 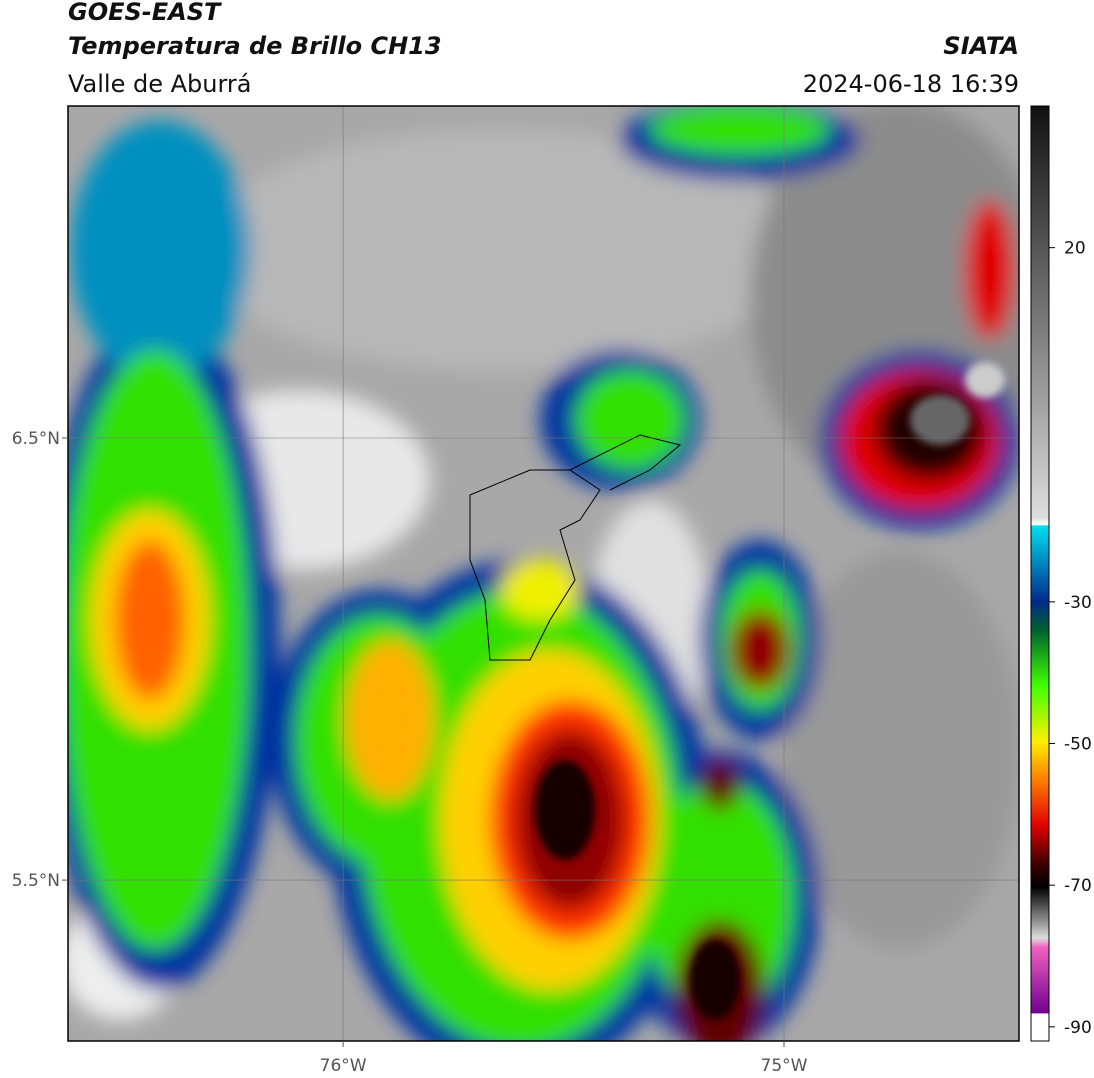 What do you see at coordinates (1040, 573) in the screenshot?
I see `colorbar` at bounding box center [1040, 573].